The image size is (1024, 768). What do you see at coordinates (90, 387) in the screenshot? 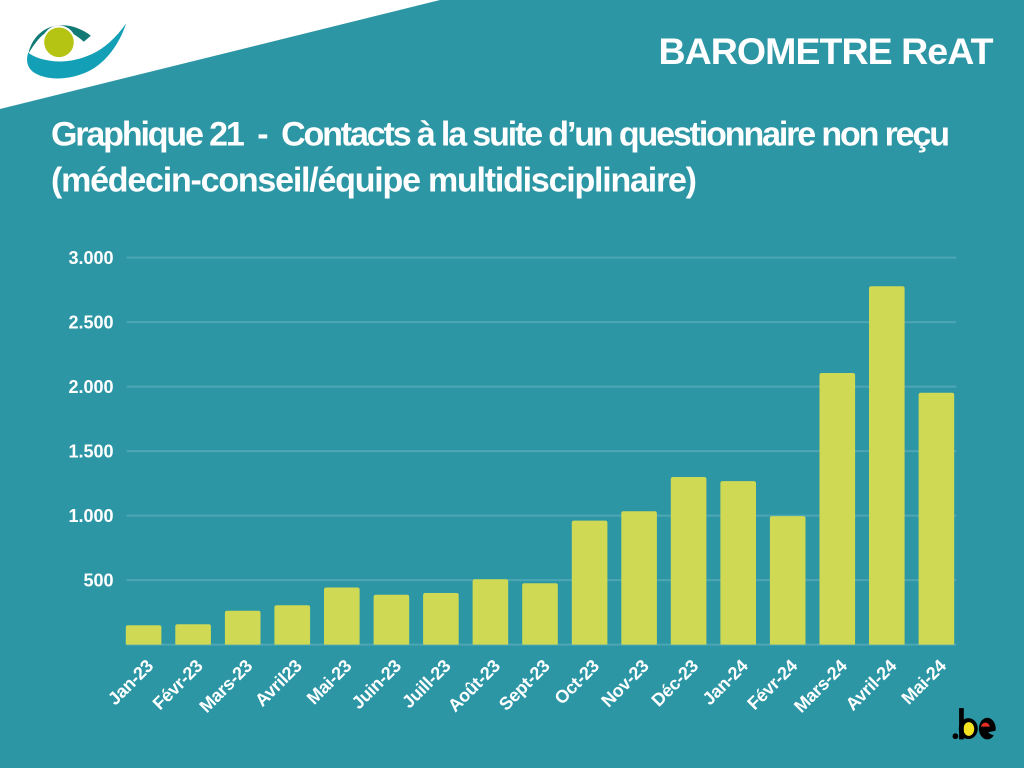
I see `svg-text: 2.000` at bounding box center [90, 387].